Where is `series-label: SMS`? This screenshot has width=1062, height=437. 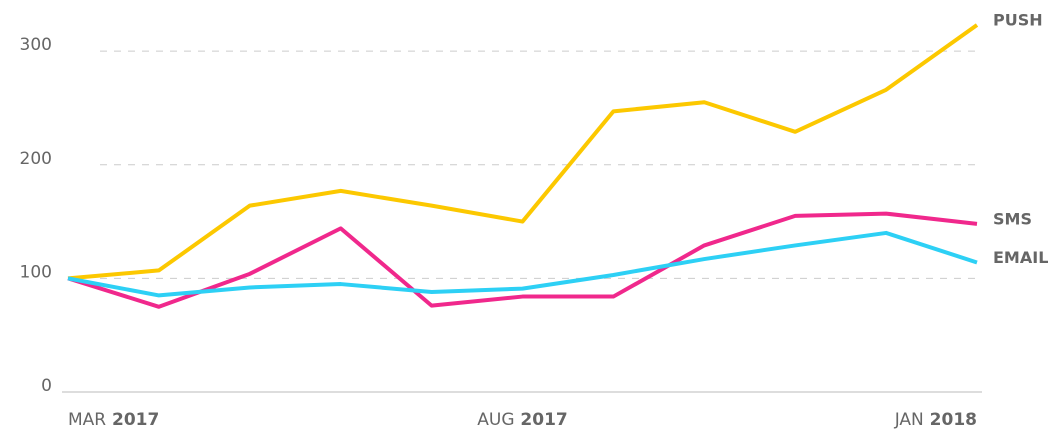 series-label: SMS is located at coordinates (1012, 218).